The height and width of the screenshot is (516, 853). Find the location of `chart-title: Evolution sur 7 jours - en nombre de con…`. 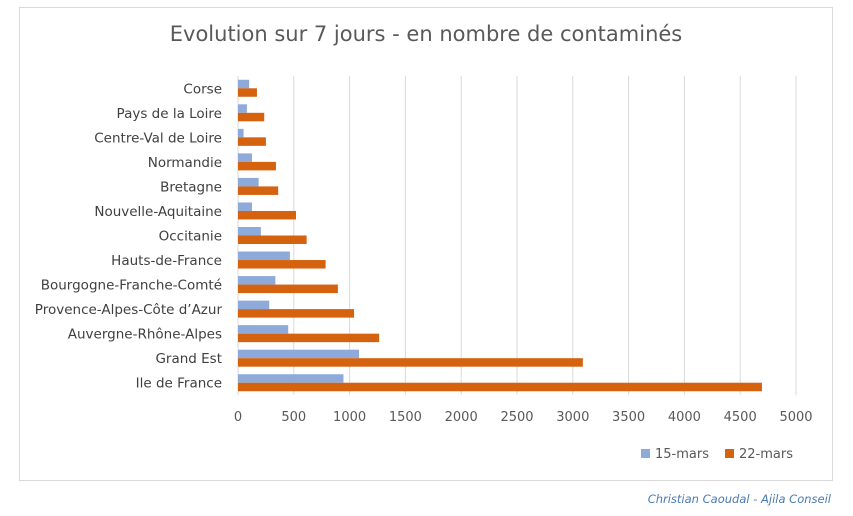

chart-title: Evolution sur 7 jours - en nombre de con… is located at coordinates (426, 34).